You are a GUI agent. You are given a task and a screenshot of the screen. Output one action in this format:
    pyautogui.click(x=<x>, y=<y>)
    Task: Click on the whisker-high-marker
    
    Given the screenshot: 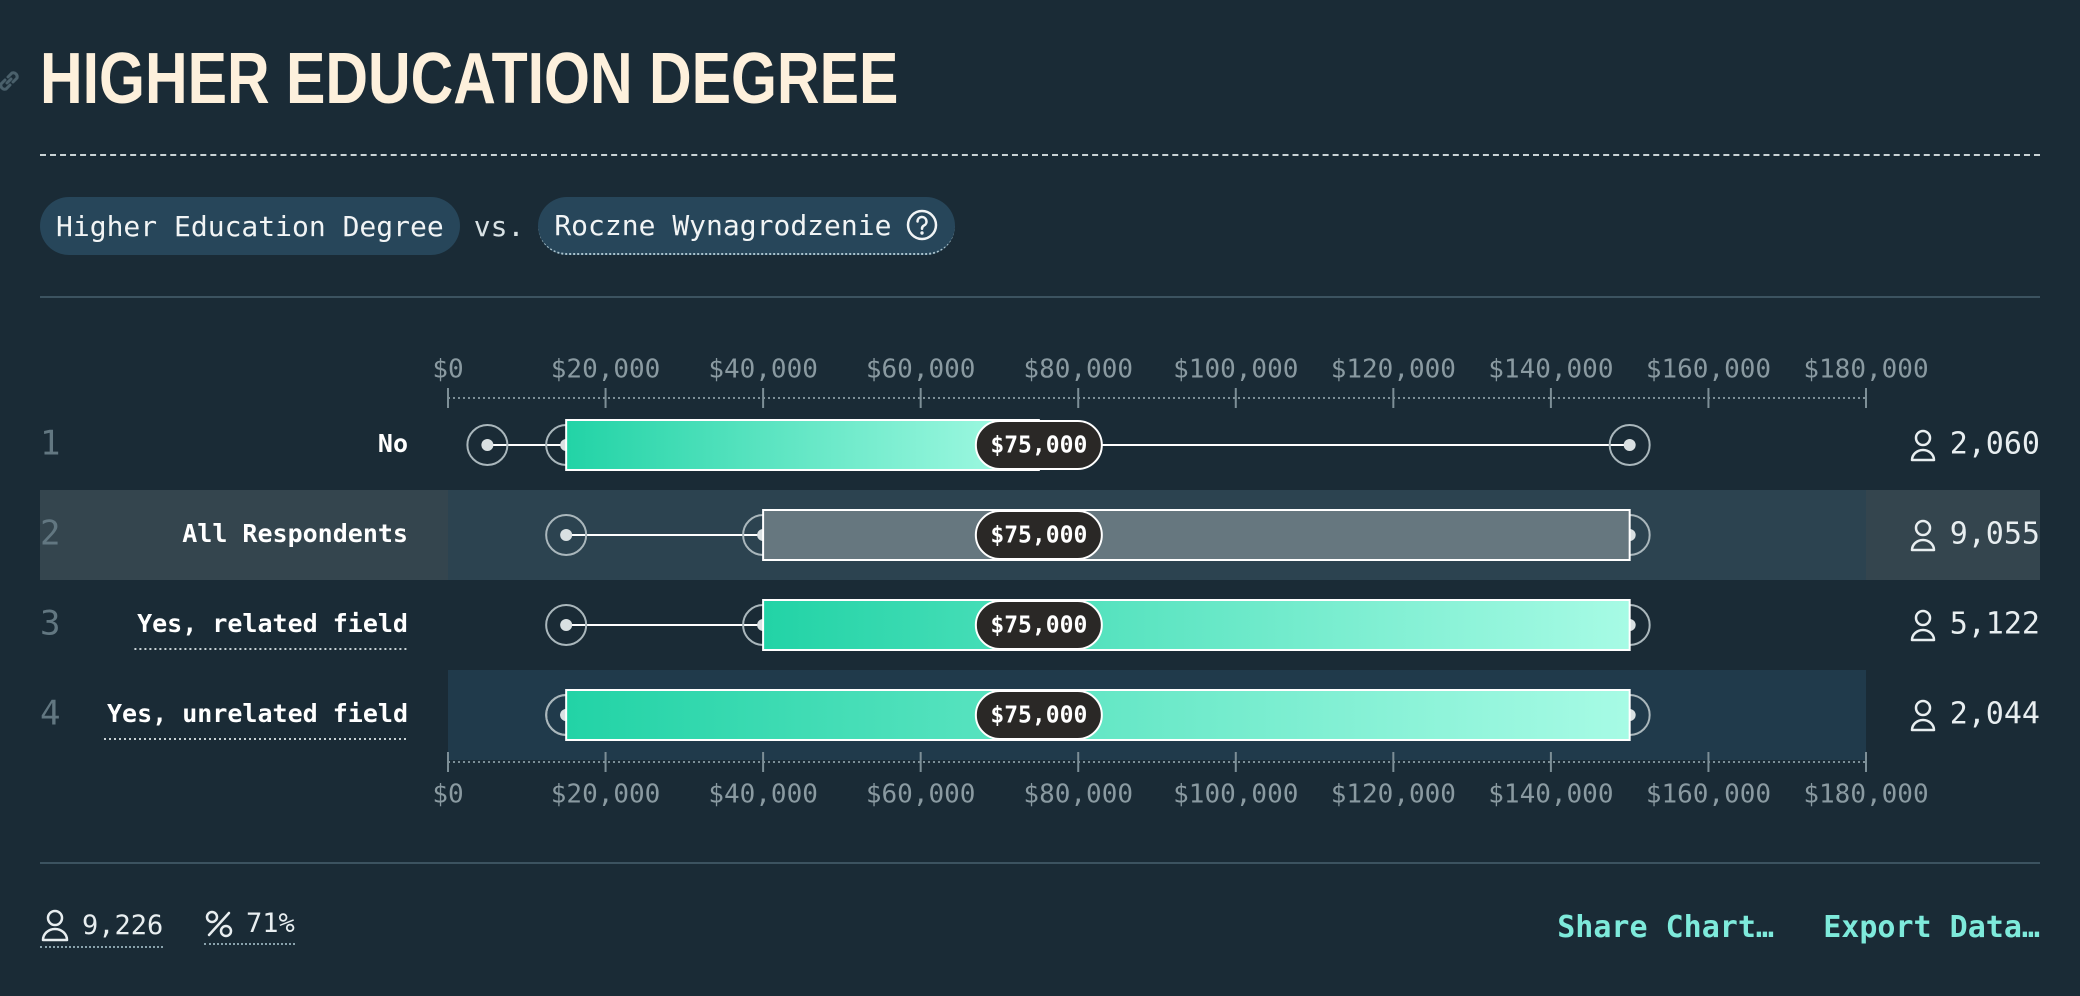 What is the action you would take?
    pyautogui.click(x=1629, y=445)
    